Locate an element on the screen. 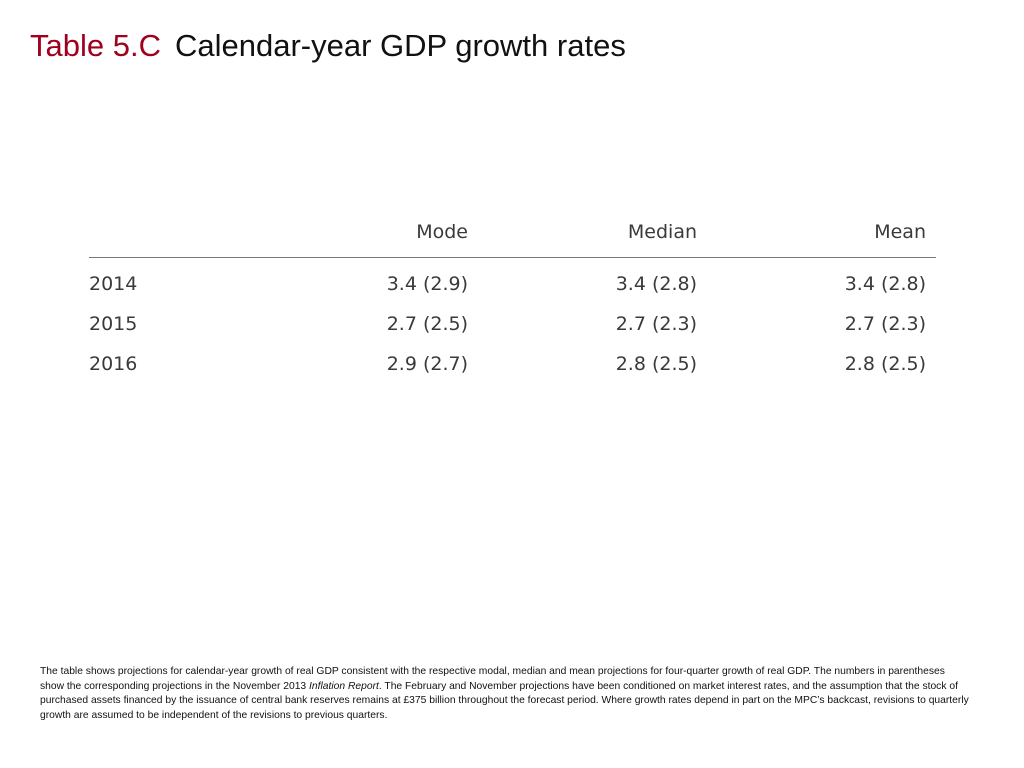  table-row: 2015 2.7 (2.5) 2.7 (2.3) 2.7 (2.3) is located at coordinates (512, 324).